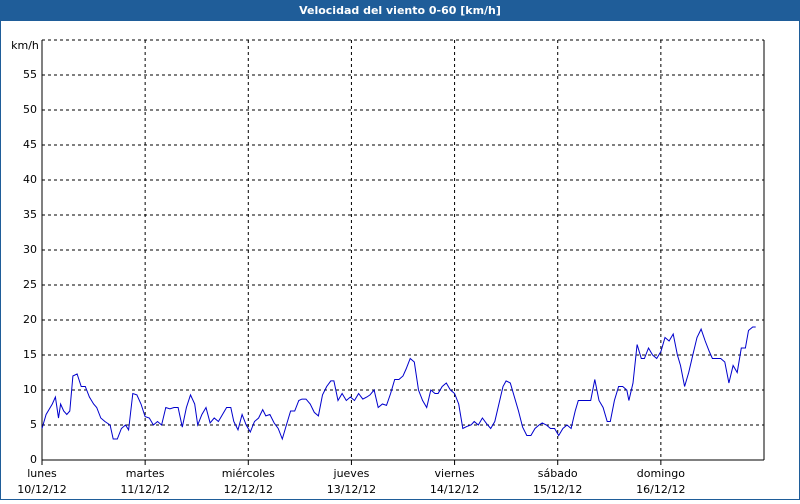  Describe the element at coordinates (30, 144) in the screenshot. I see `y-tick-label: 45` at that location.